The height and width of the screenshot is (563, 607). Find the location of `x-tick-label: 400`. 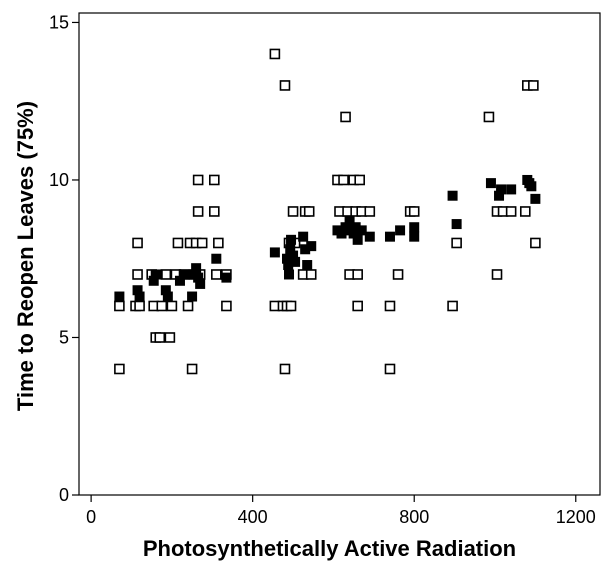

x-tick-label: 400 is located at coordinates (253, 517).